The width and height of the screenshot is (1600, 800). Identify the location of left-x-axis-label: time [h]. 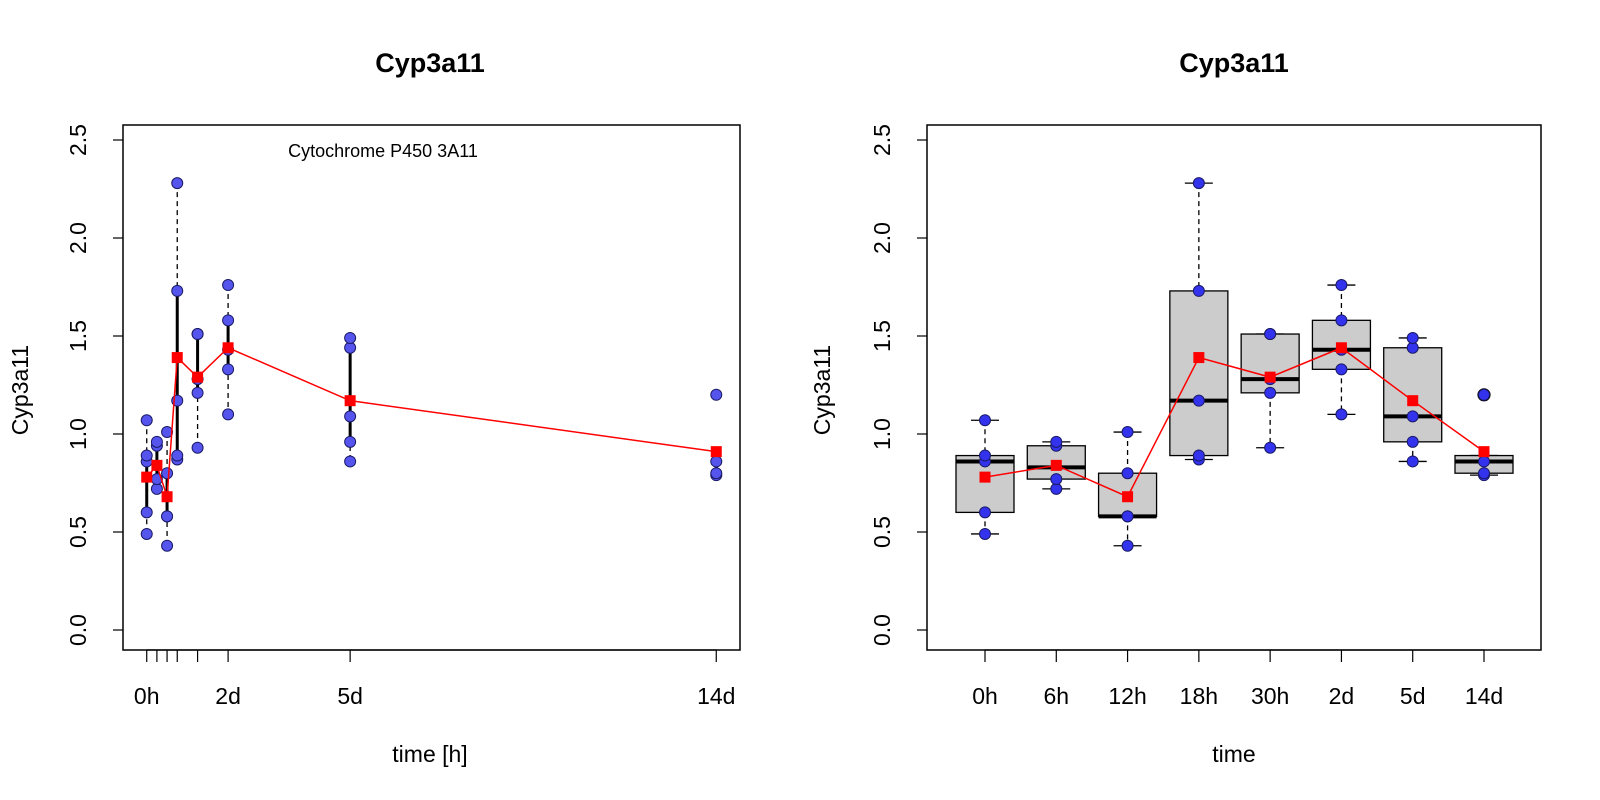
(429, 754).